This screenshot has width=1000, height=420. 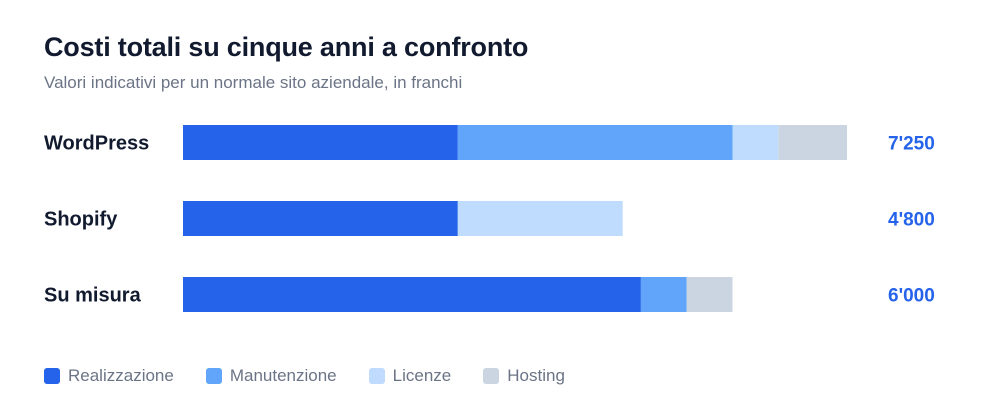 I want to click on category-label: Shopify, so click(x=81, y=220).